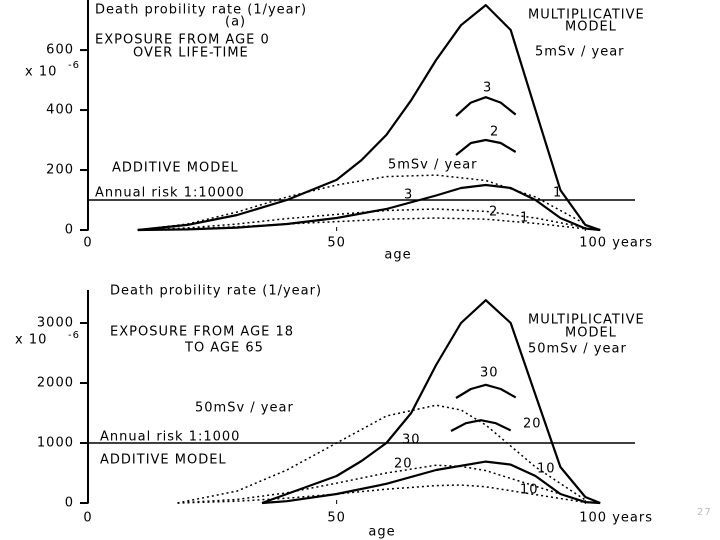 Image resolution: width=720 pixels, height=540 pixels. Describe the element at coordinates (235, 22) in the screenshot. I see `panel-label: (a)` at that location.